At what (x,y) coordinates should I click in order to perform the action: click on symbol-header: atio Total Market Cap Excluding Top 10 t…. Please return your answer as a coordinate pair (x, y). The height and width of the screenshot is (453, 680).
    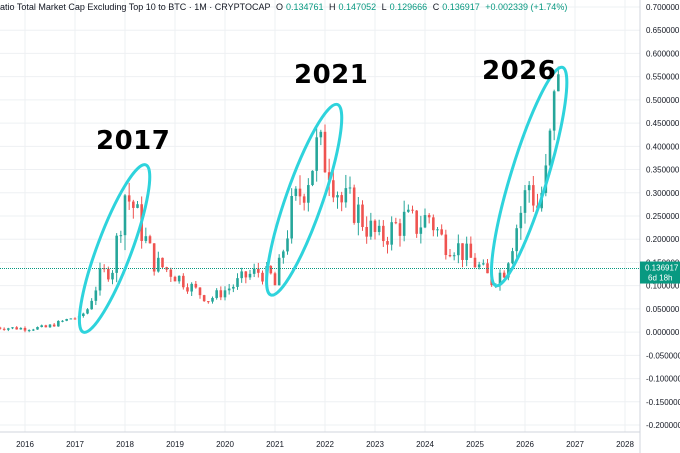
    Looking at the image, I should click on (285, 9).